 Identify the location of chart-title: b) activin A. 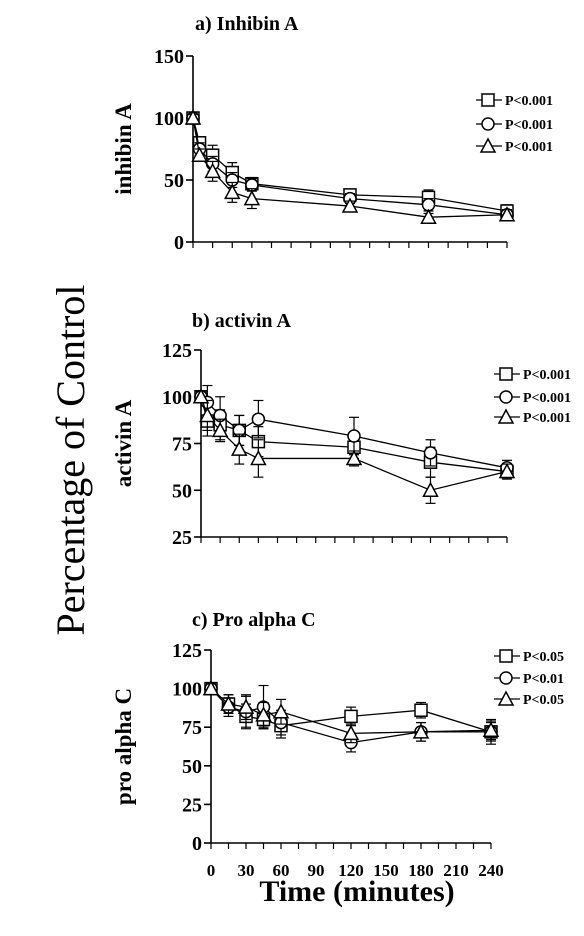
(241, 321).